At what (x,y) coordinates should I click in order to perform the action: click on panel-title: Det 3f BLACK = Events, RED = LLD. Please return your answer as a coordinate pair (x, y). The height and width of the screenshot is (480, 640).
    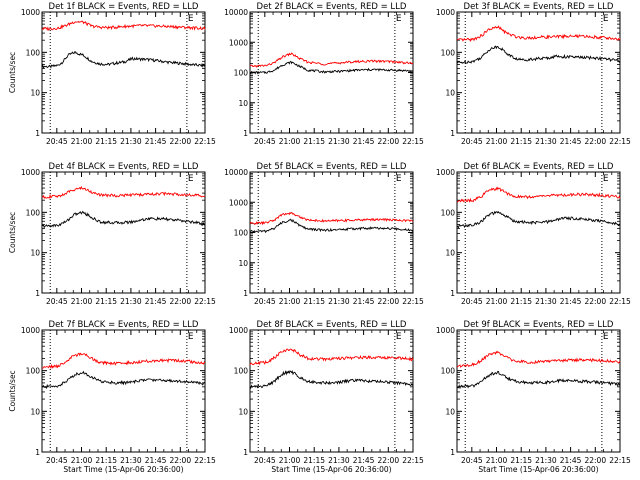
    Looking at the image, I should click on (539, 7).